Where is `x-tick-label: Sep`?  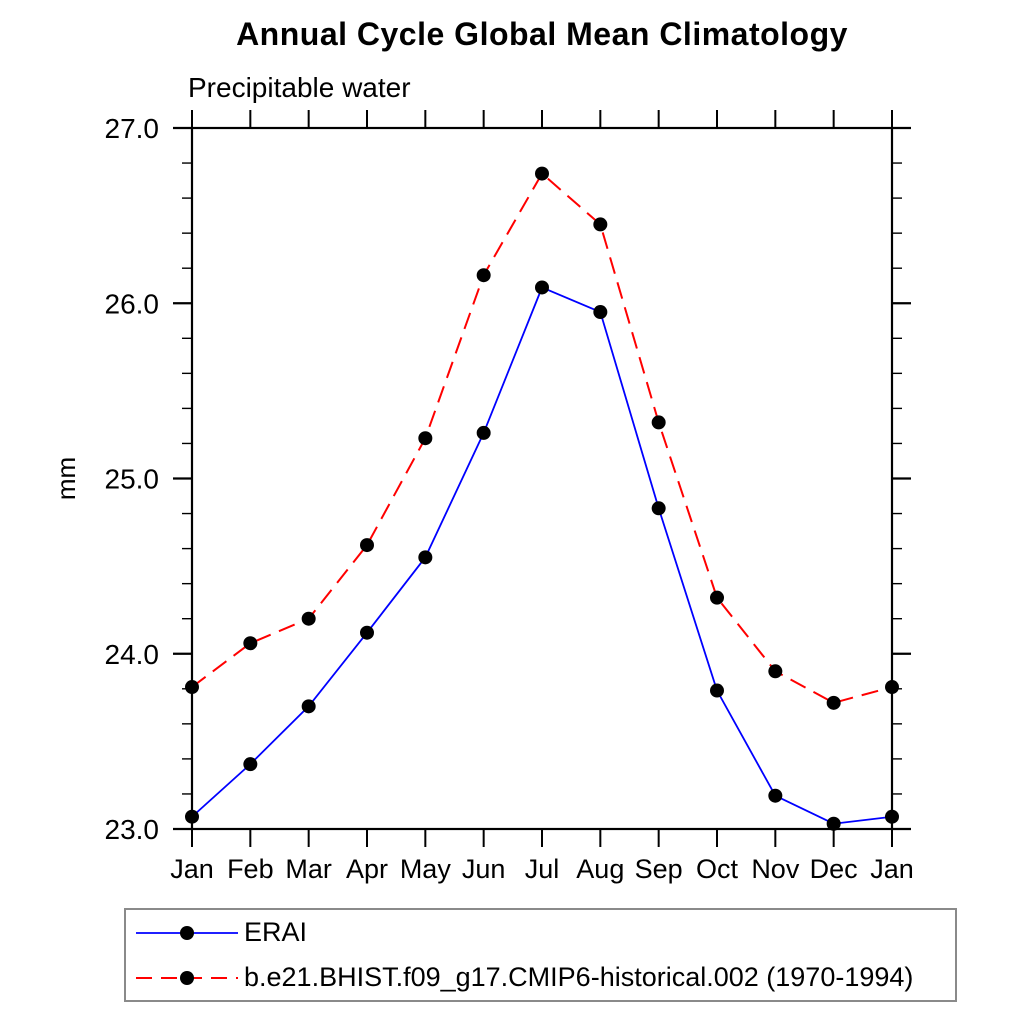
x-tick-label: Sep is located at coordinates (659, 869).